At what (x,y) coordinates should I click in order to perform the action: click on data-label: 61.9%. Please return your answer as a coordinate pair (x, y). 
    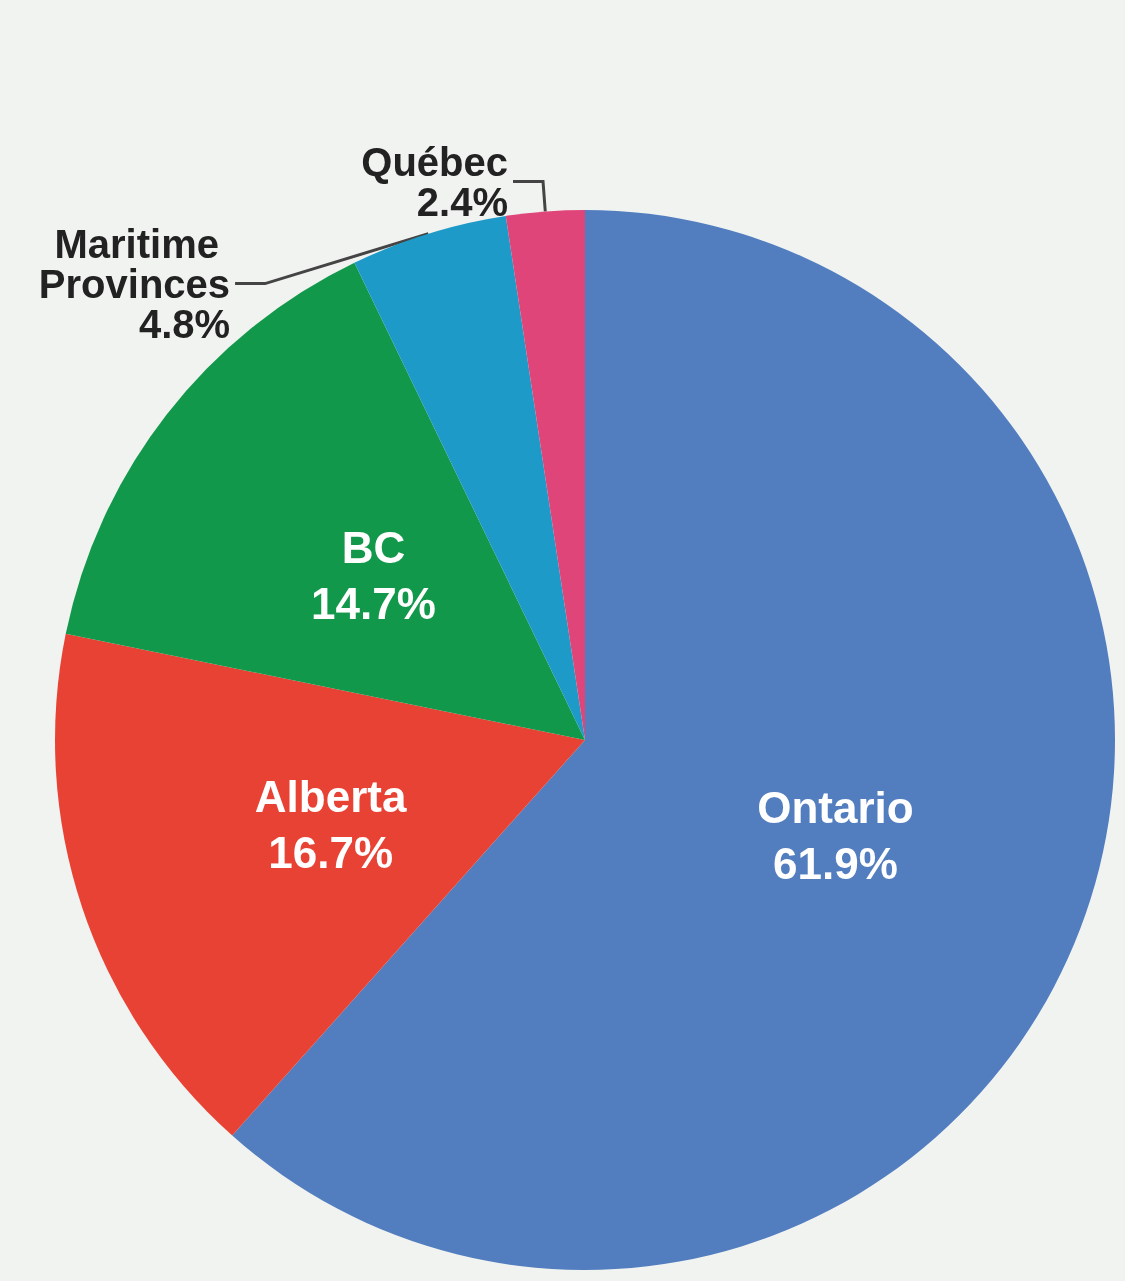
    Looking at the image, I should click on (835, 863).